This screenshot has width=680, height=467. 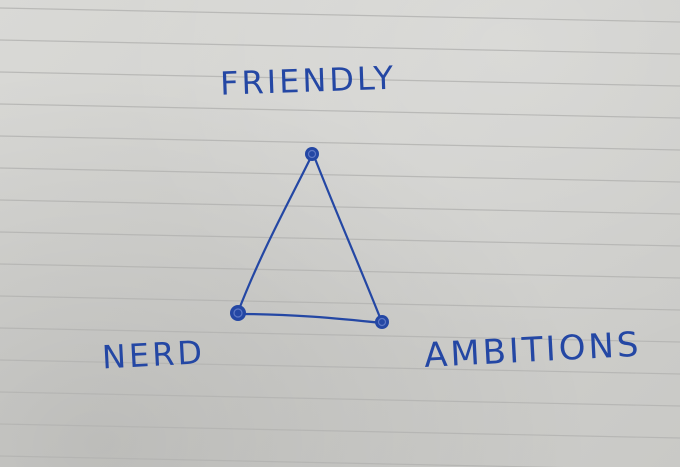 What do you see at coordinates (532, 350) in the screenshot?
I see `label-right: AMBITIONS` at bounding box center [532, 350].